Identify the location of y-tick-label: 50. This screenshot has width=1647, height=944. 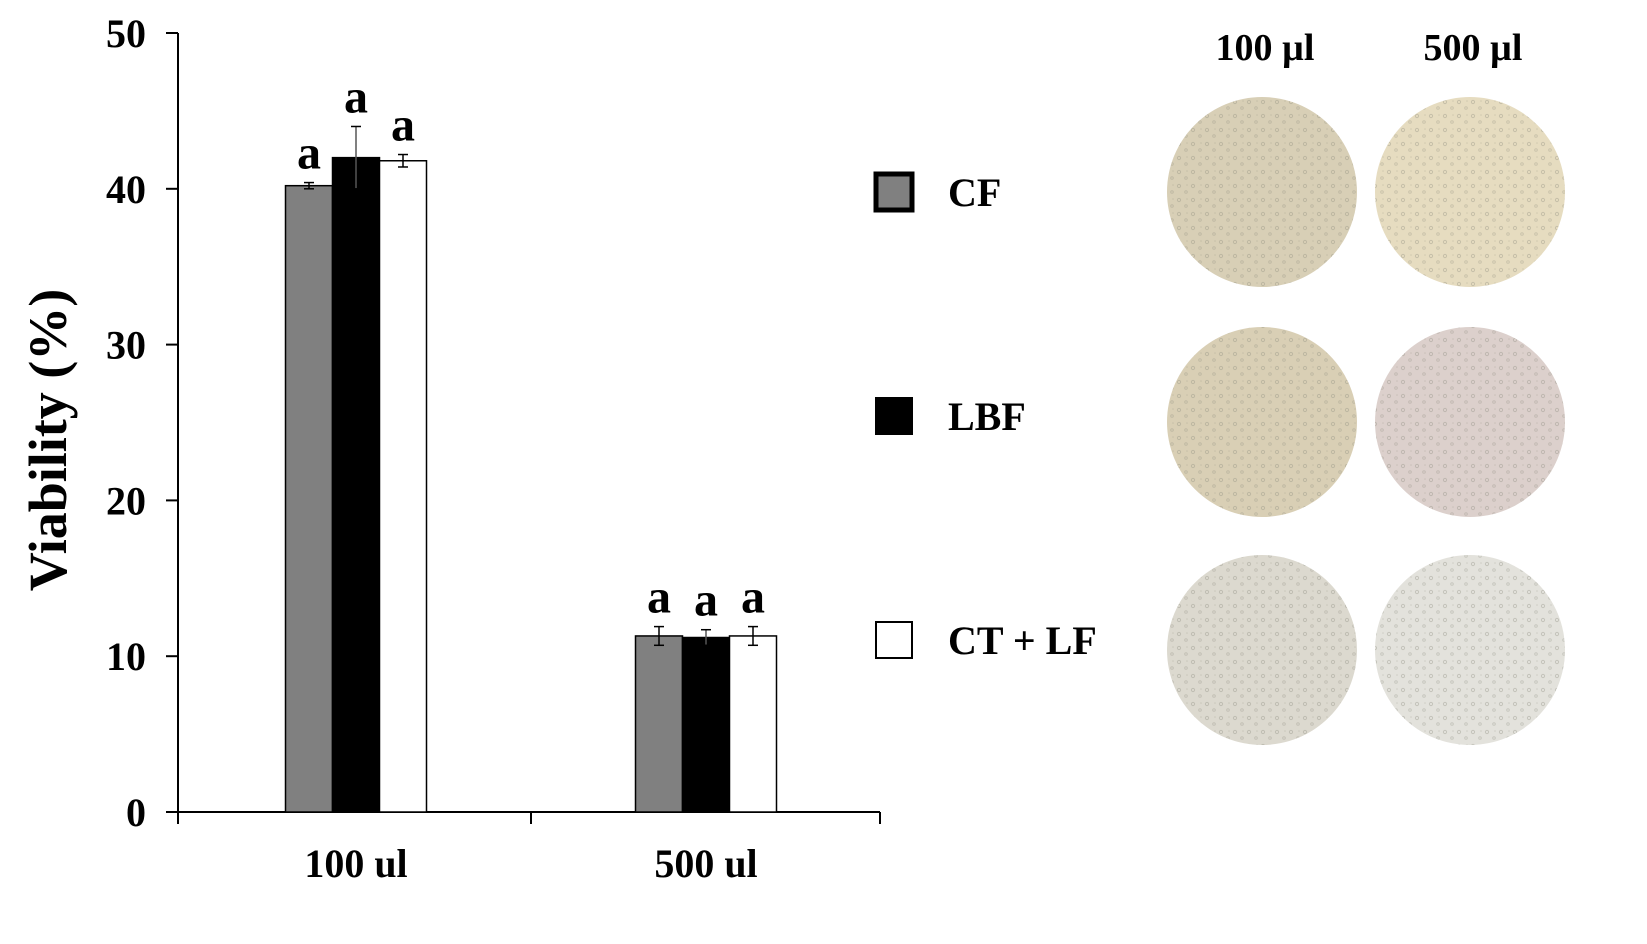
(126, 33).